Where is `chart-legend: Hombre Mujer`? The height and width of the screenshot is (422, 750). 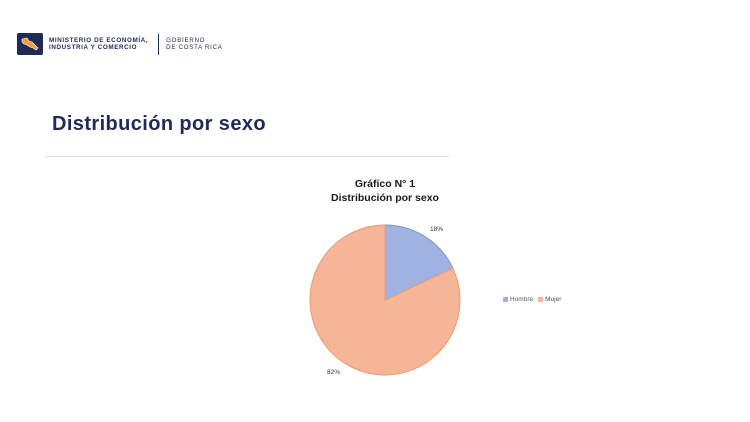 chart-legend: Hombre Mujer is located at coordinates (534, 299).